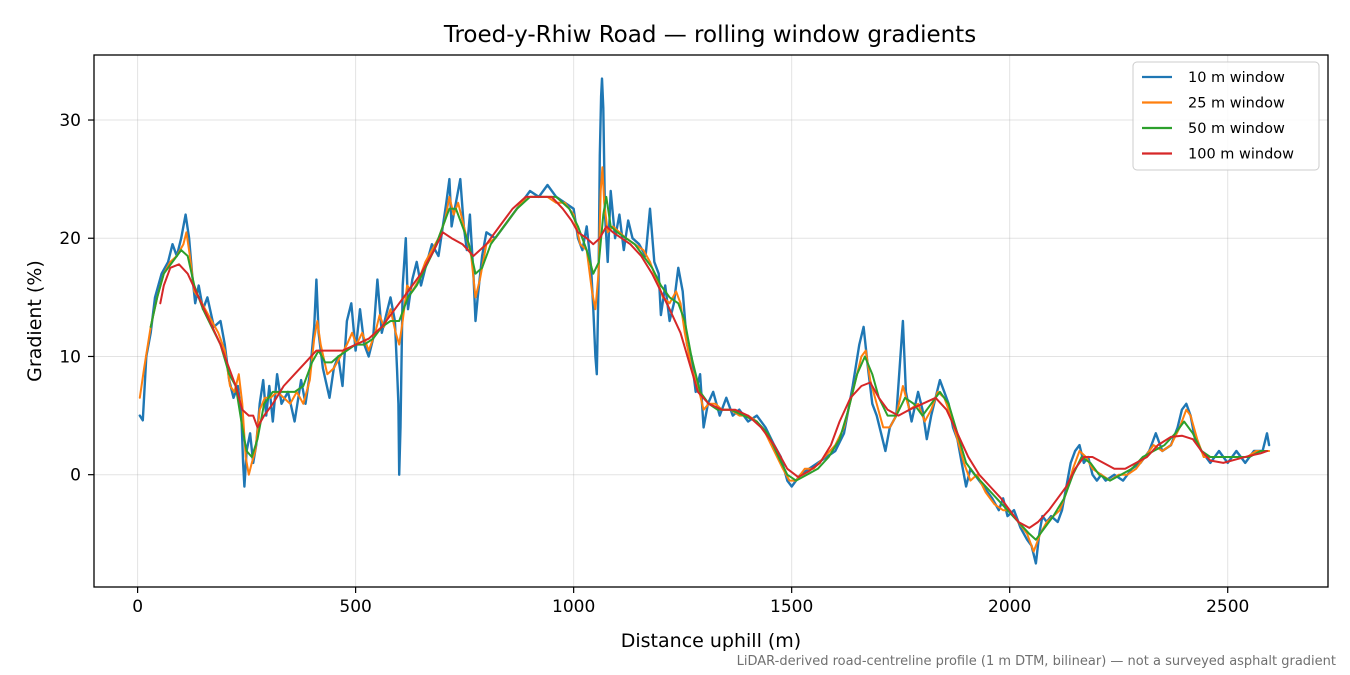 This screenshot has height=675, width=1350. What do you see at coordinates (35, 321) in the screenshot?
I see `y-axis-label: Gradient (%)` at bounding box center [35, 321].